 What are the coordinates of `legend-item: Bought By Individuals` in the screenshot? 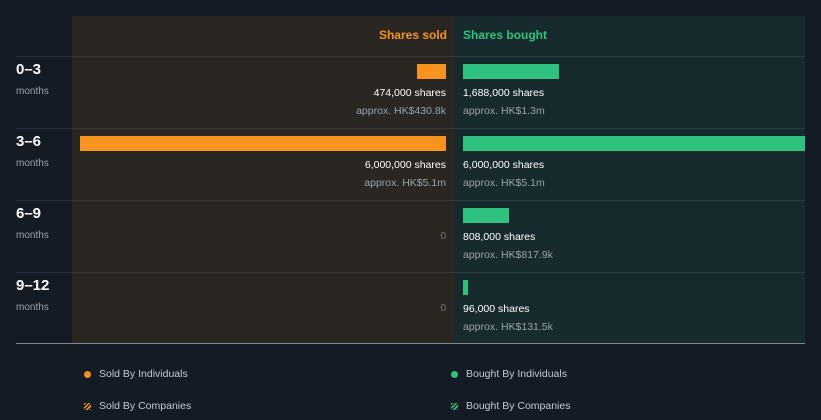 It's located at (509, 374).